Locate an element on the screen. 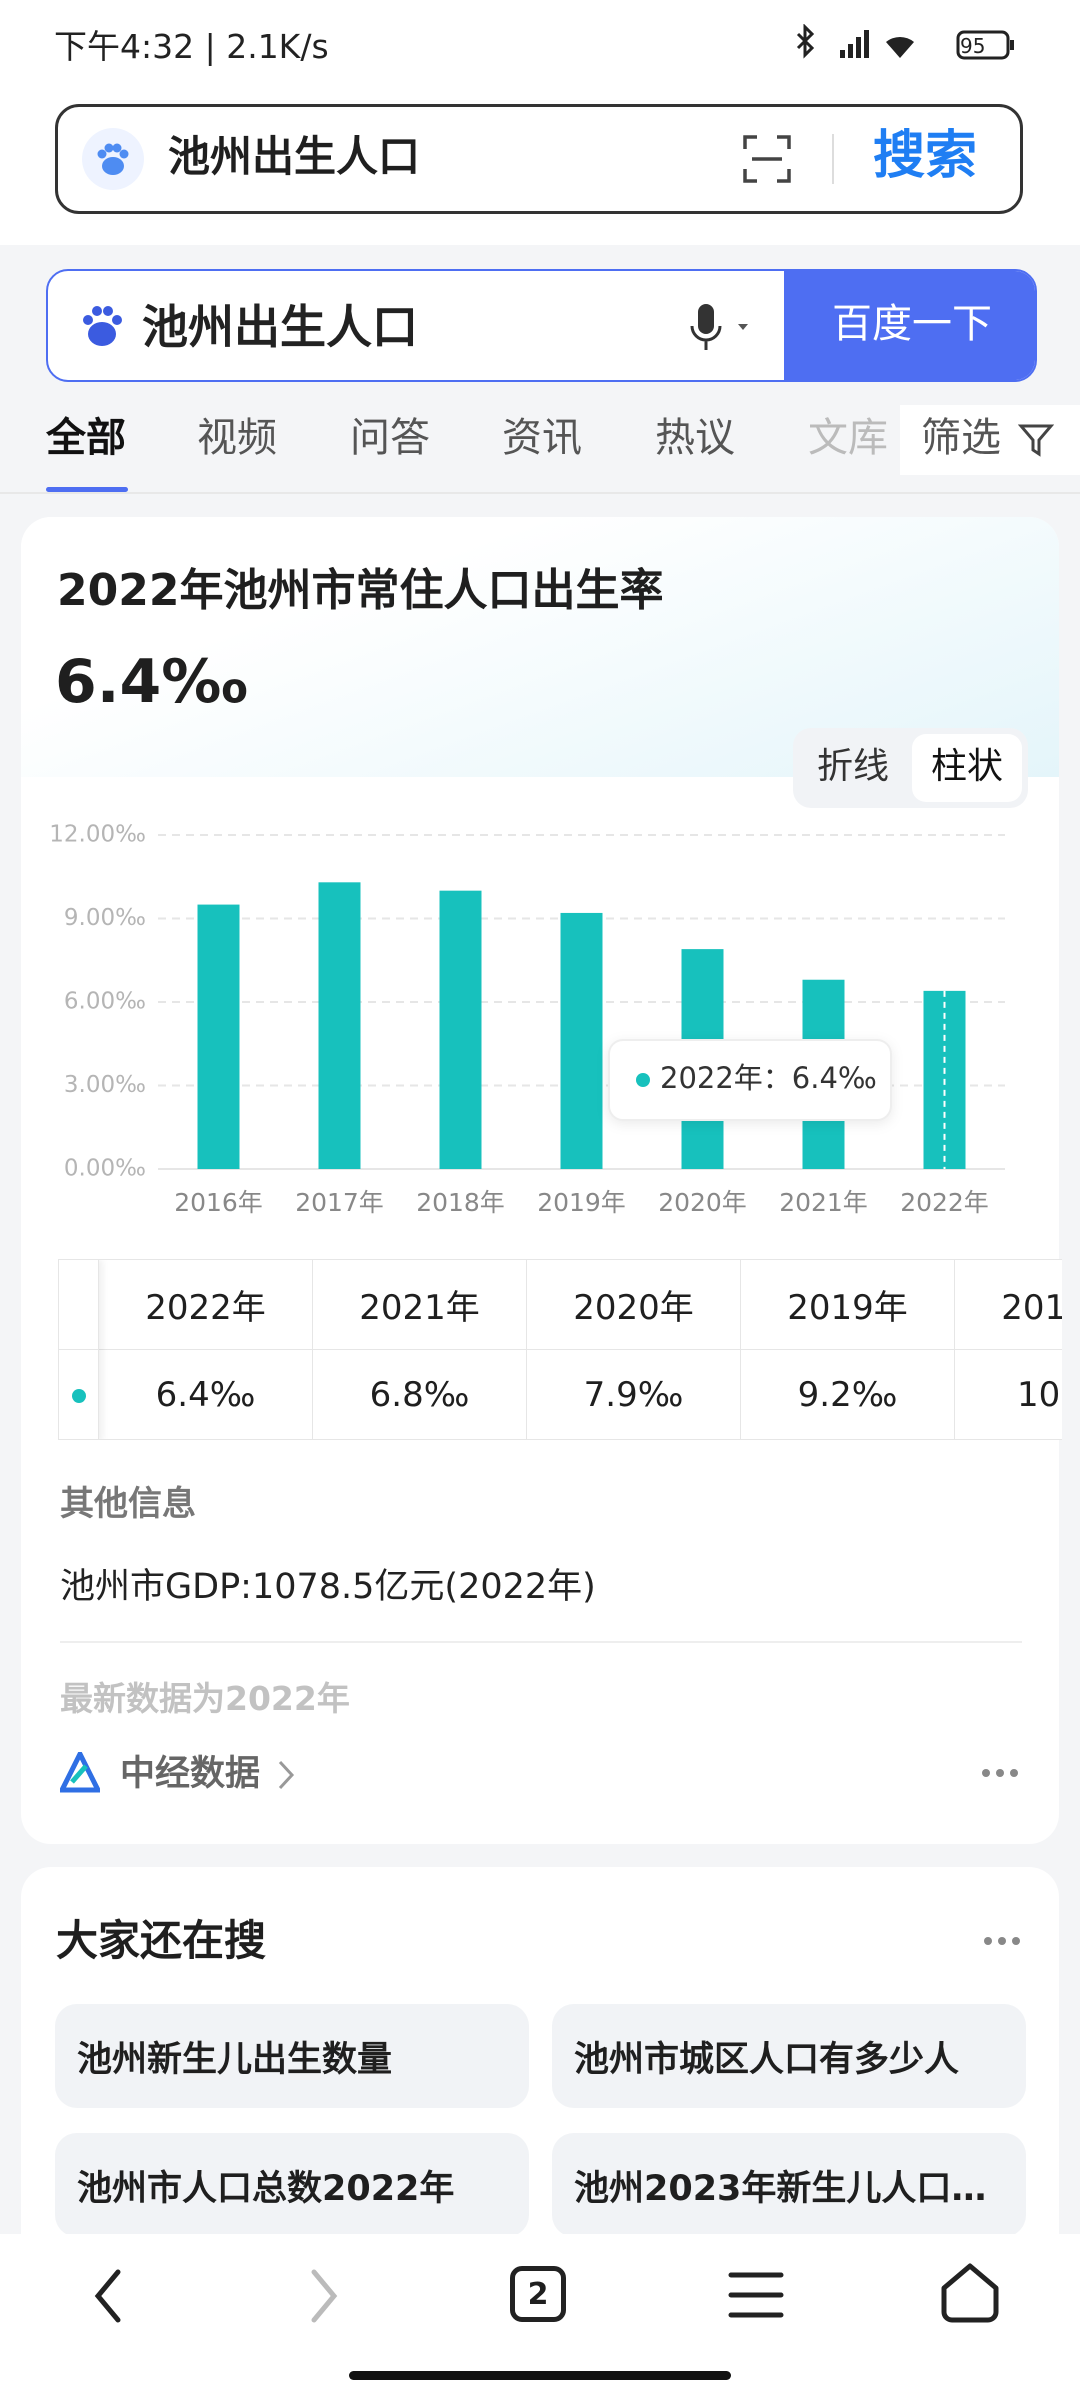 The height and width of the screenshot is (2400, 1080). table-header: 2018年 is located at coordinates (1008, 1304).